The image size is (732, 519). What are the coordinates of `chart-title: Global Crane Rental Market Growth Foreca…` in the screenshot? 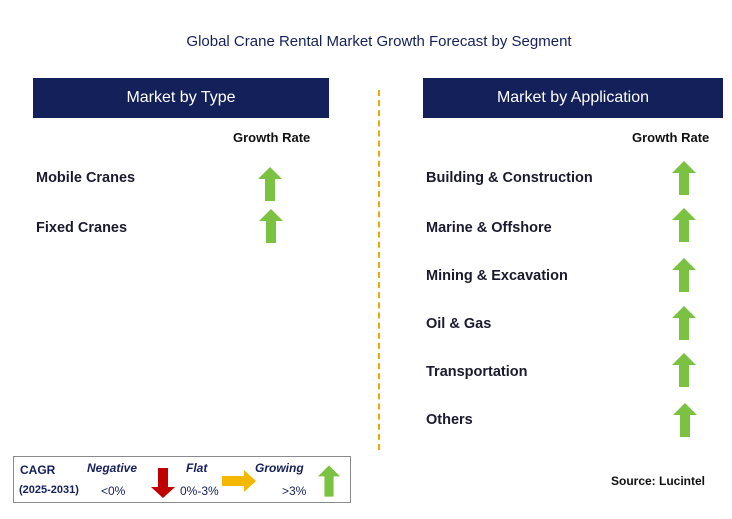 It's located at (379, 41).